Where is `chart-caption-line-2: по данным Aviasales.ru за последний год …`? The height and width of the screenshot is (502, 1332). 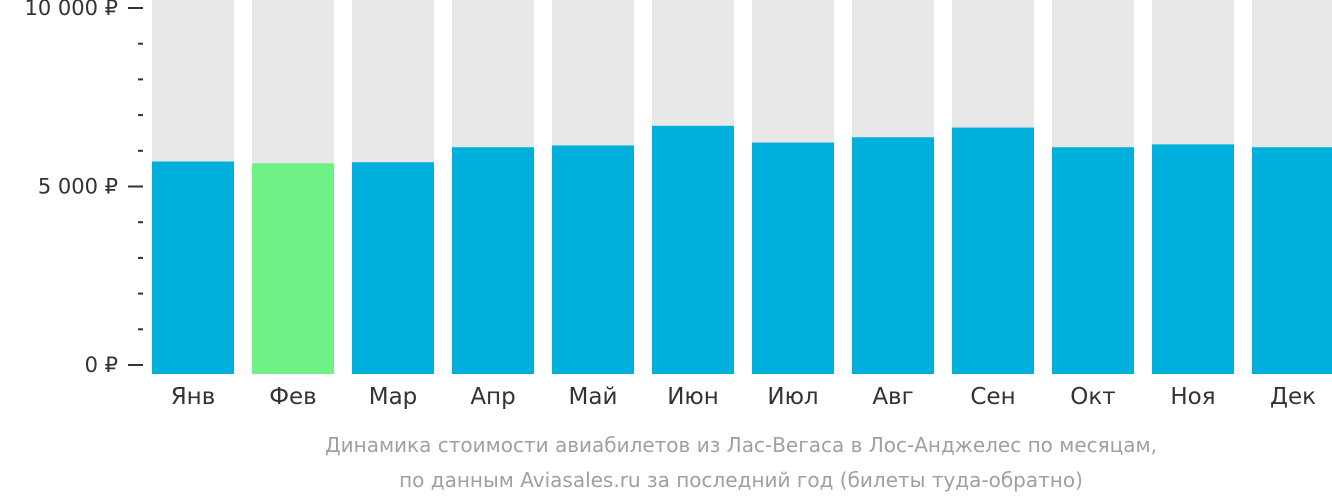
chart-caption-line-2: по данным Aviasales.ru за последний год … is located at coordinates (741, 480).